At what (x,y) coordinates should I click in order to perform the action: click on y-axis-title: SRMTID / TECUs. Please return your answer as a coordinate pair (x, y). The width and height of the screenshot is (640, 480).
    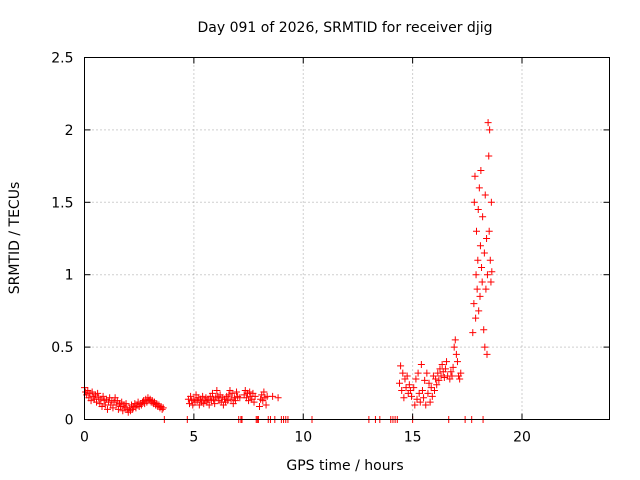
    Looking at the image, I should click on (15, 238).